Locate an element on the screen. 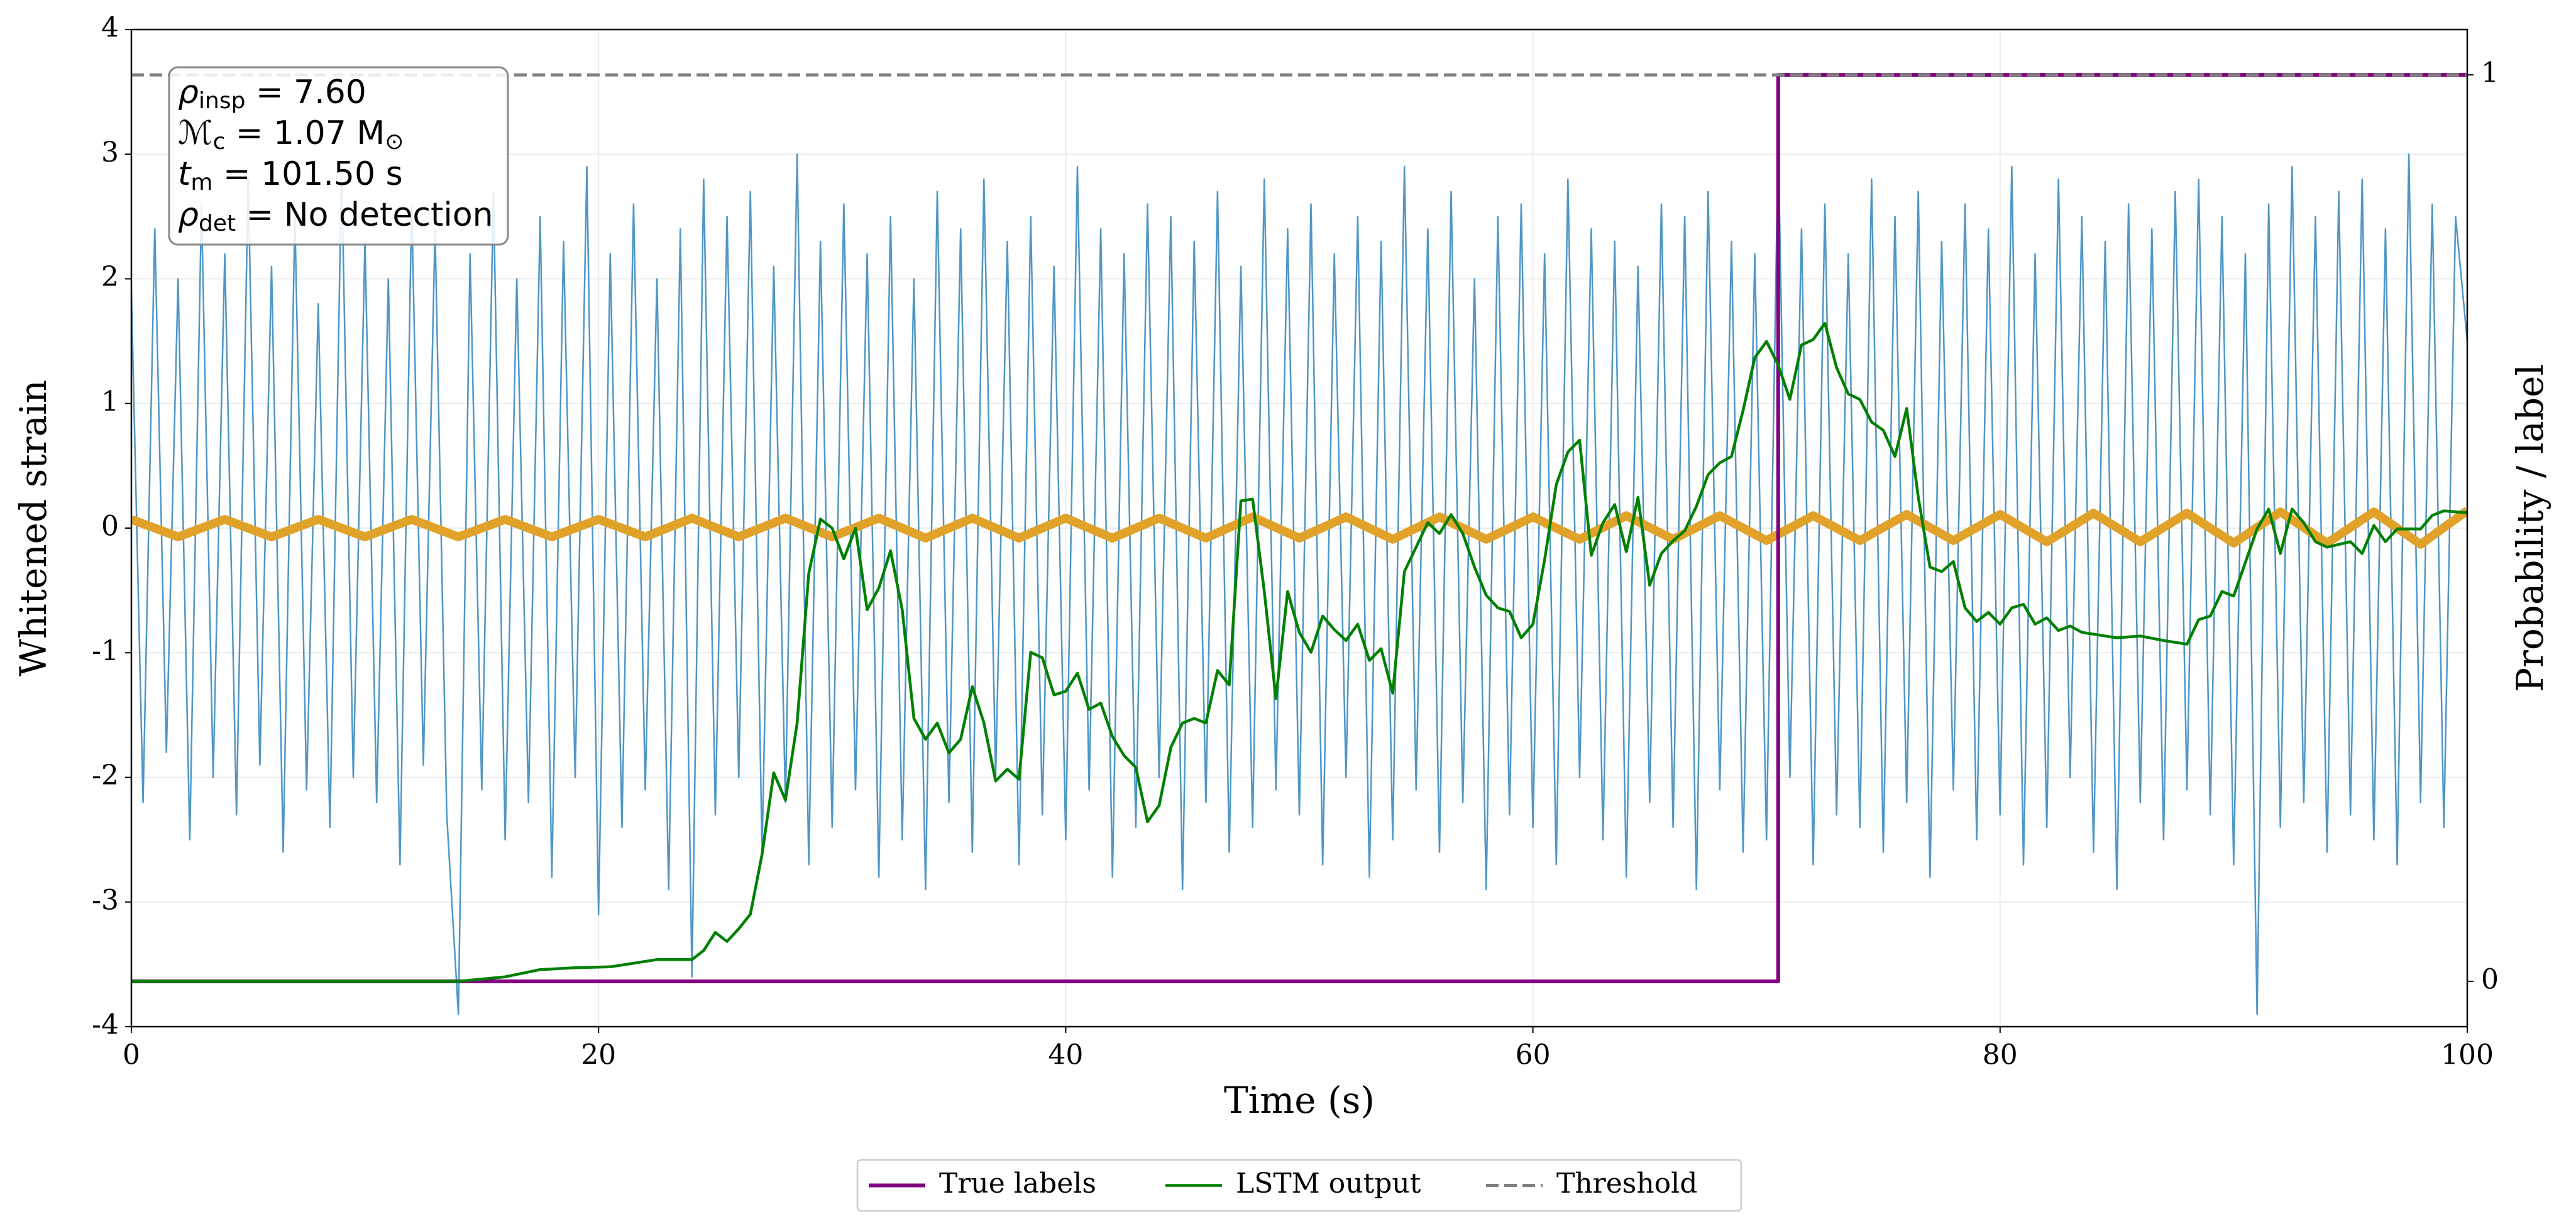 This screenshot has height=1231, width=2576. y-axis-label: Whitened strain is located at coordinates (33, 528).